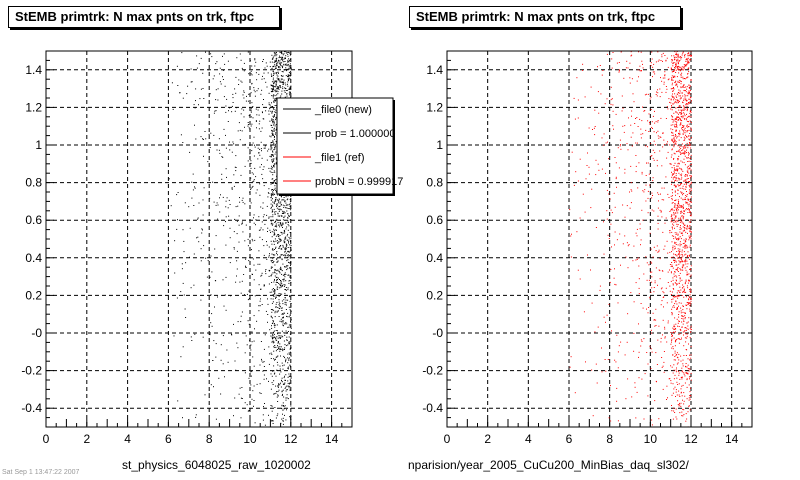  What do you see at coordinates (487, 439) in the screenshot?
I see `x-tick-label: 2` at bounding box center [487, 439].